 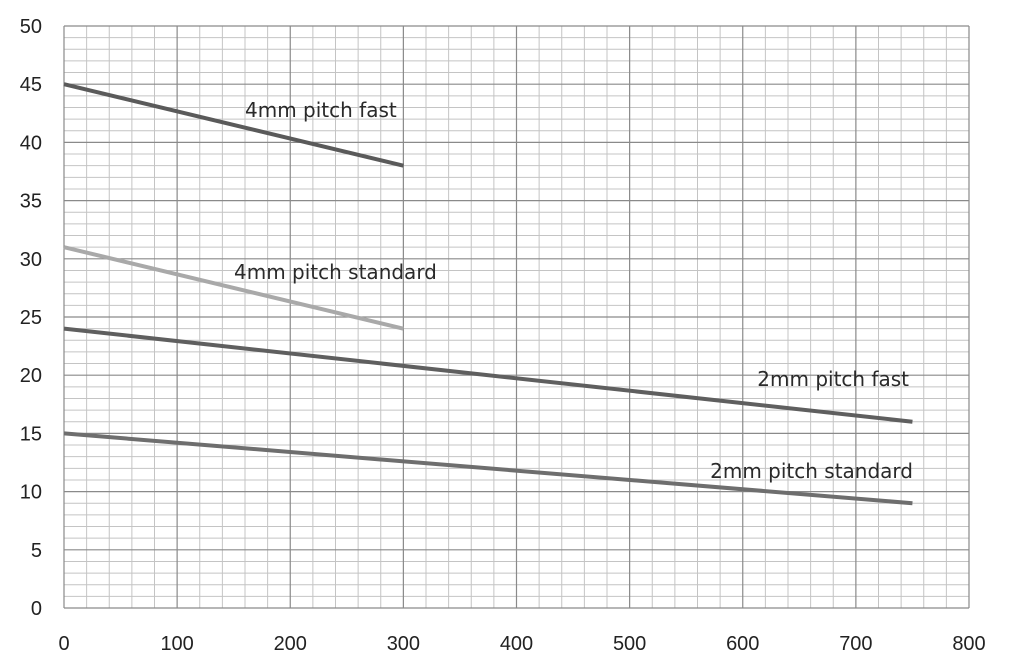 What do you see at coordinates (403, 644) in the screenshot?
I see `x-tick-label: 300` at bounding box center [403, 644].